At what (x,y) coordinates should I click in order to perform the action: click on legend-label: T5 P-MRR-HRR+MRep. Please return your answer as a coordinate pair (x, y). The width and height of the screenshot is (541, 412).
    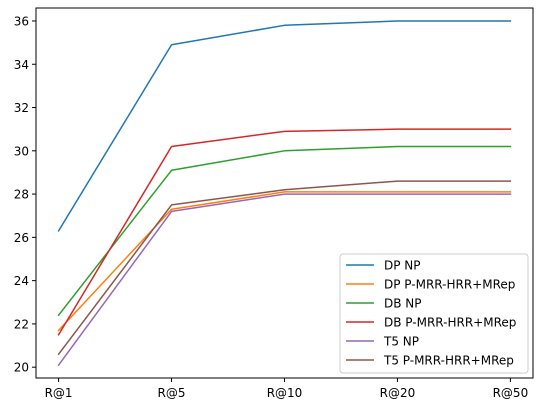
    Looking at the image, I should click on (448, 361).